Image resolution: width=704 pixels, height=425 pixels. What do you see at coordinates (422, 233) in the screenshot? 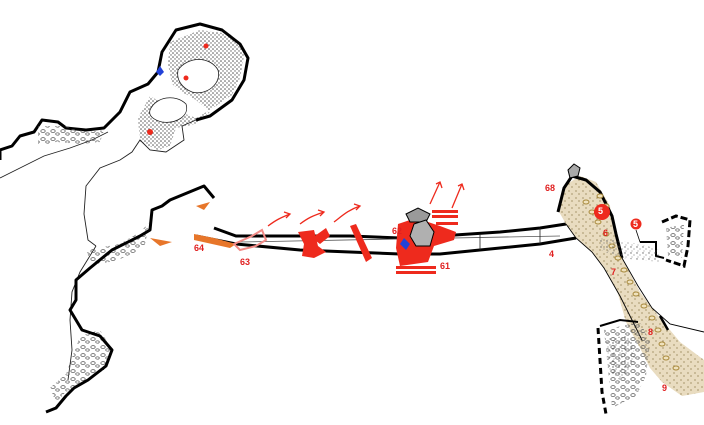
I see `gray-boulder-b` at bounding box center [422, 233].